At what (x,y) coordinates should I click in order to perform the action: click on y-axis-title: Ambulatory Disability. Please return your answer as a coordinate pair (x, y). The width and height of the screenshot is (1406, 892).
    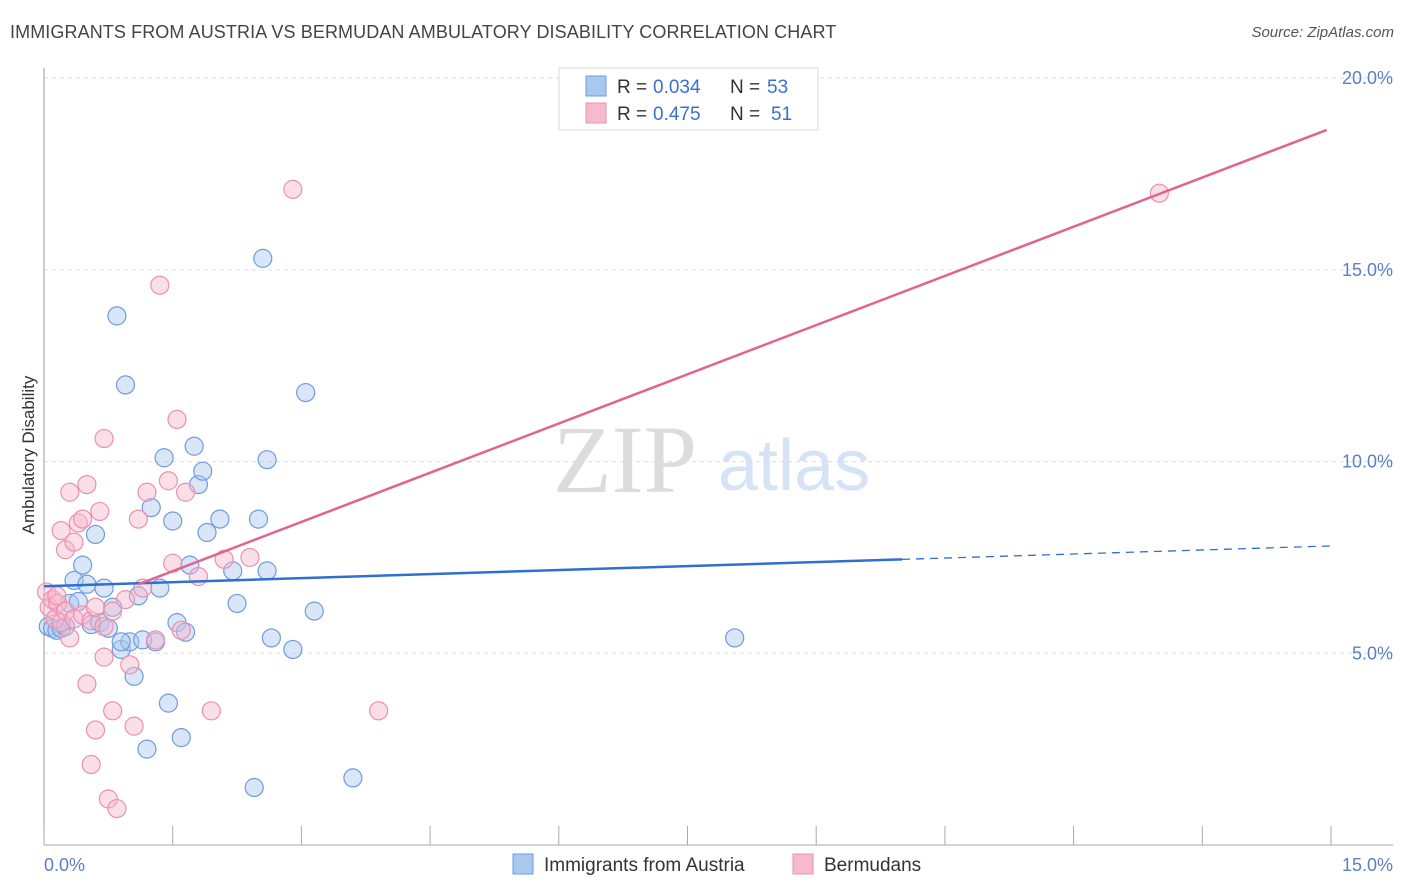
    Looking at the image, I should click on (28, 454).